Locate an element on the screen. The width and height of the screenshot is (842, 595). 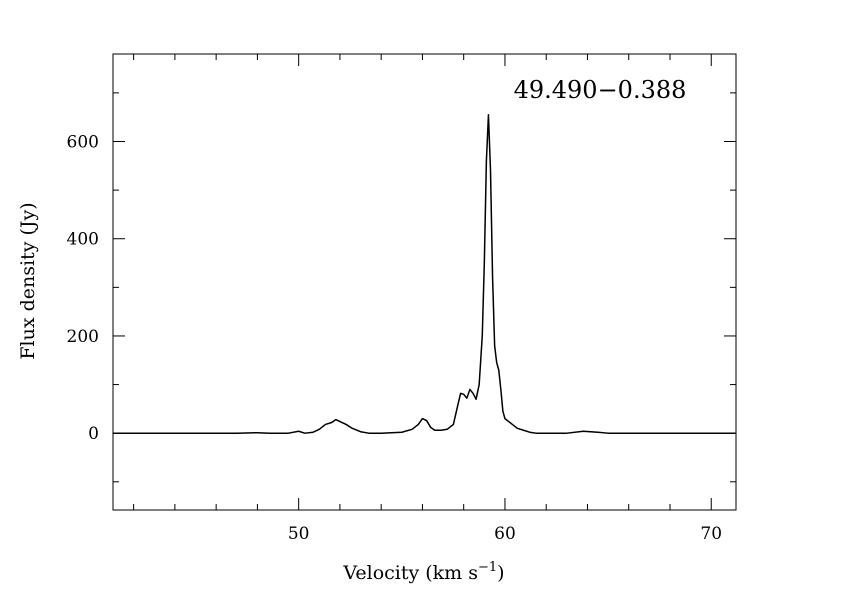
x-axis-label-suffix: ) is located at coordinates (500, 573).